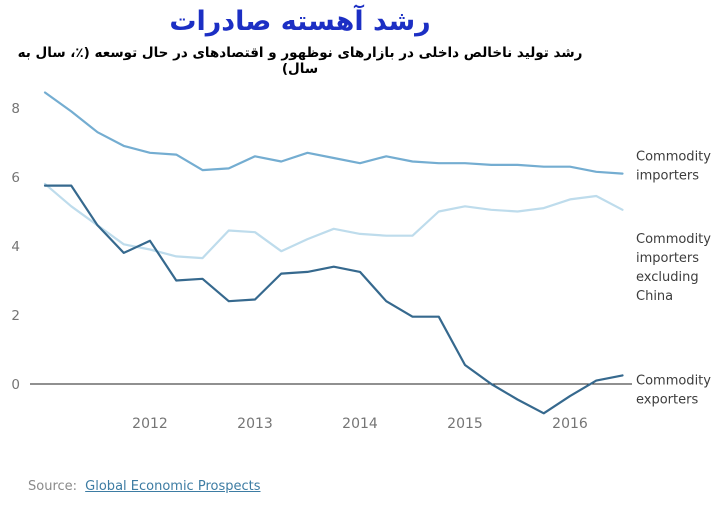 The height and width of the screenshot is (512, 721). Describe the element at coordinates (15, 247) in the screenshot. I see `y-axis-tick-label: 4` at that location.